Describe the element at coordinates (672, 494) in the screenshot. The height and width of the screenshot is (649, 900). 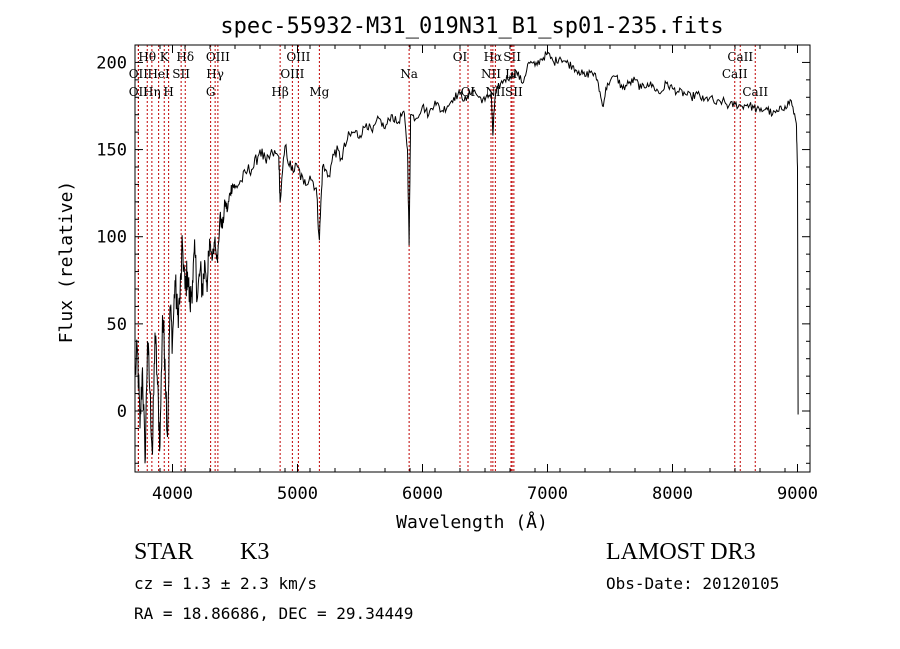
I see `x-tick-label: 8000` at that location.